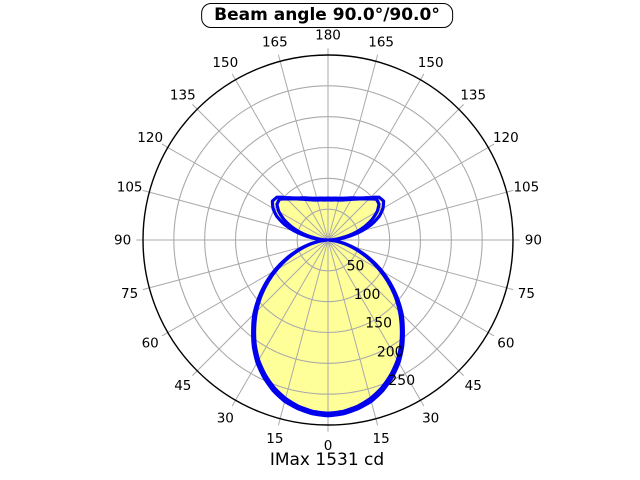 The height and width of the screenshot is (480, 640). Describe the element at coordinates (328, 35) in the screenshot. I see `angle-label-180: 180` at that location.